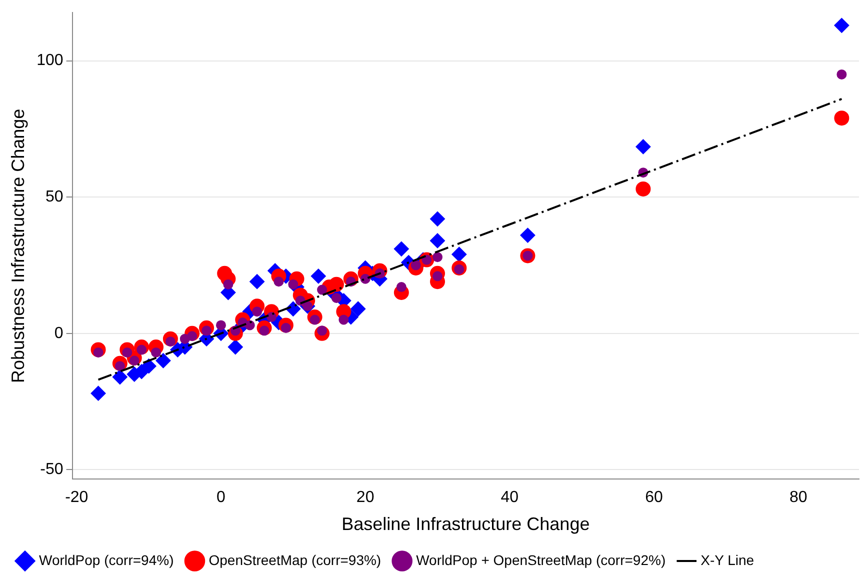 This screenshot has width=867, height=582. Describe the element at coordinates (221, 497) in the screenshot. I see `x-tick-label: 0` at that location.